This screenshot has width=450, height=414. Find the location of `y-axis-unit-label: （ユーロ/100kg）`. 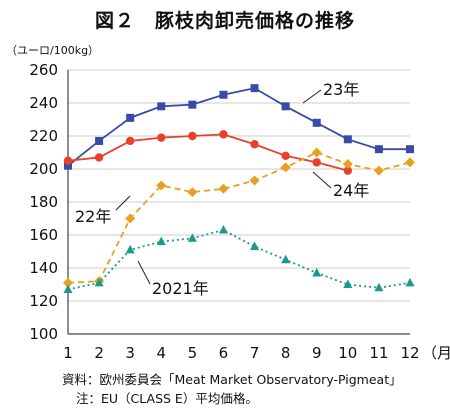

y-axis-unit-label: （ユーロ/100kg） is located at coordinates (53, 50).